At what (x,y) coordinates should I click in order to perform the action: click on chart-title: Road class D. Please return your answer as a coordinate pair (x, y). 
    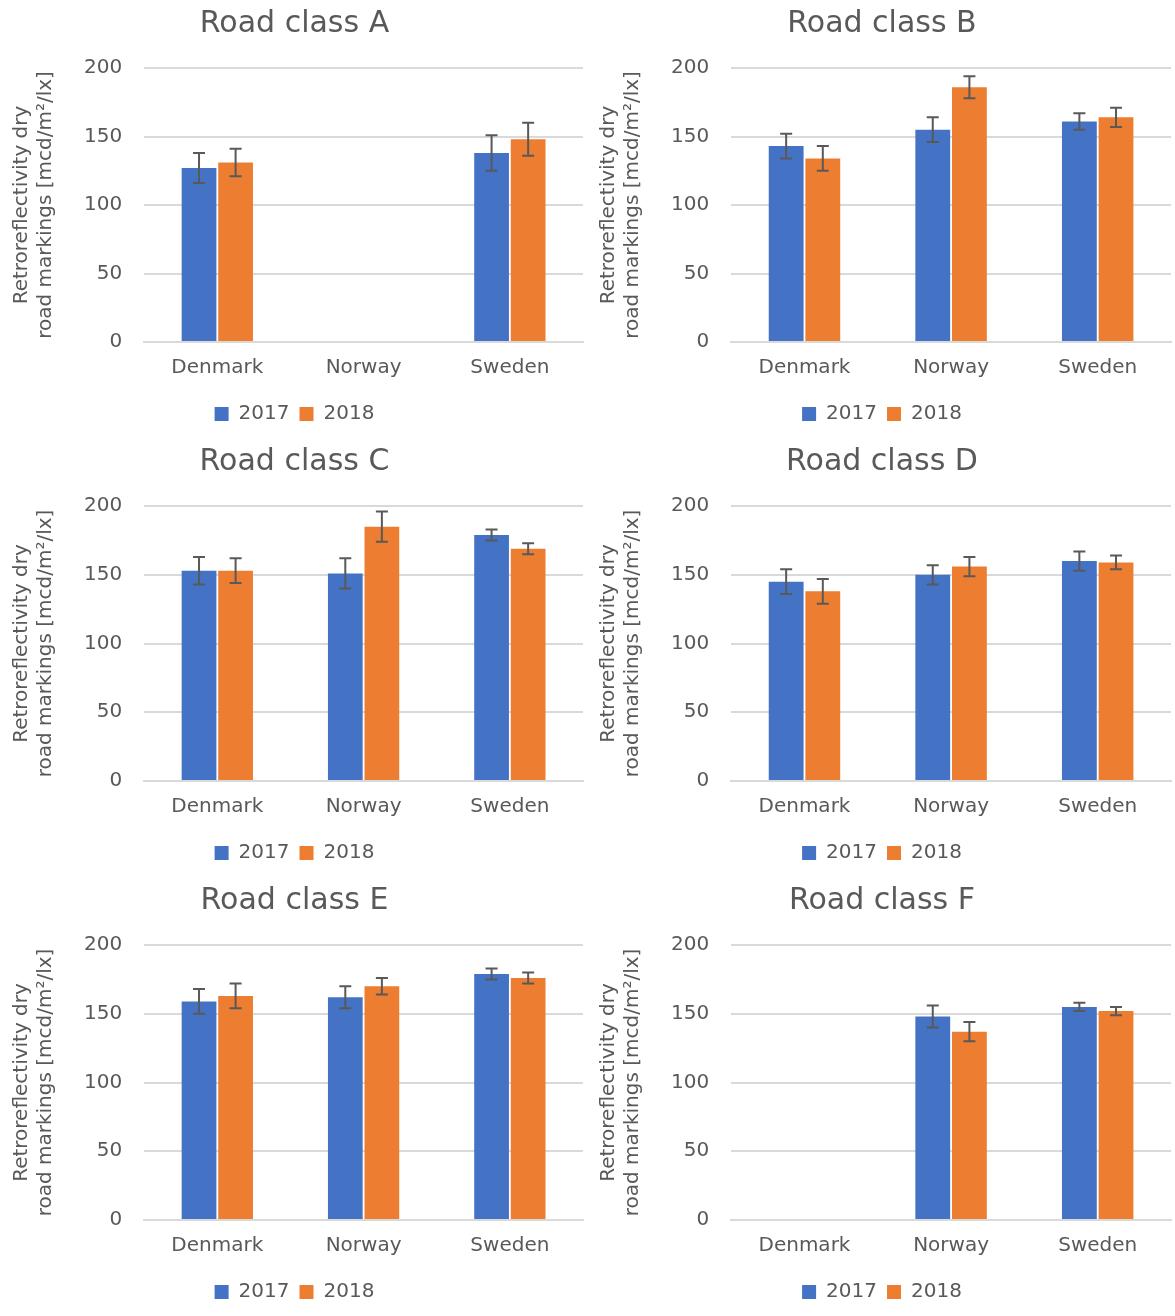
    Looking at the image, I should click on (882, 459).